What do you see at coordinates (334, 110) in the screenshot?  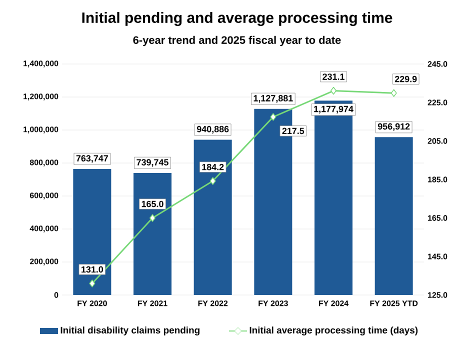 I see `data-label: 1,177,974` at bounding box center [334, 110].